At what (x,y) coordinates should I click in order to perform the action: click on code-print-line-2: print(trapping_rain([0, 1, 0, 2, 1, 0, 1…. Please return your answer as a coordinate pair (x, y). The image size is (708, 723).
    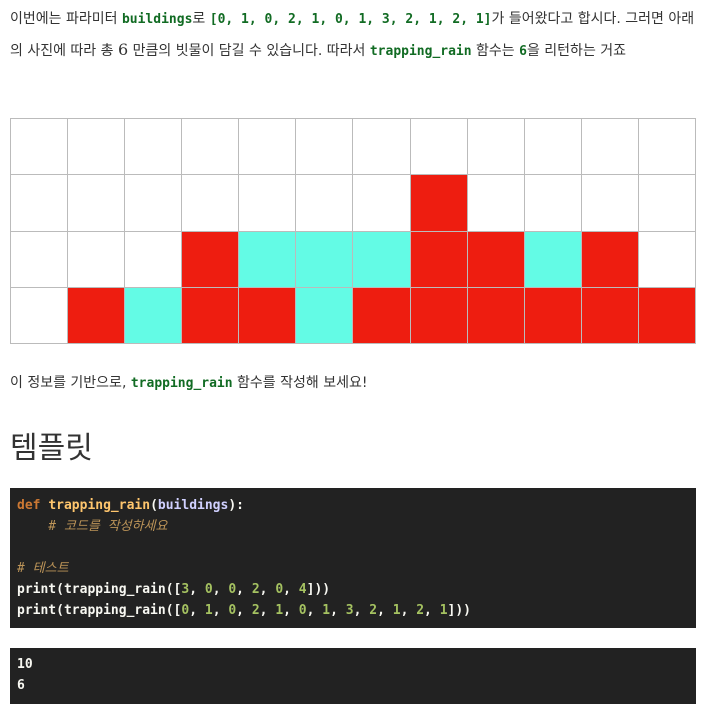
    Looking at the image, I should click on (353, 610).